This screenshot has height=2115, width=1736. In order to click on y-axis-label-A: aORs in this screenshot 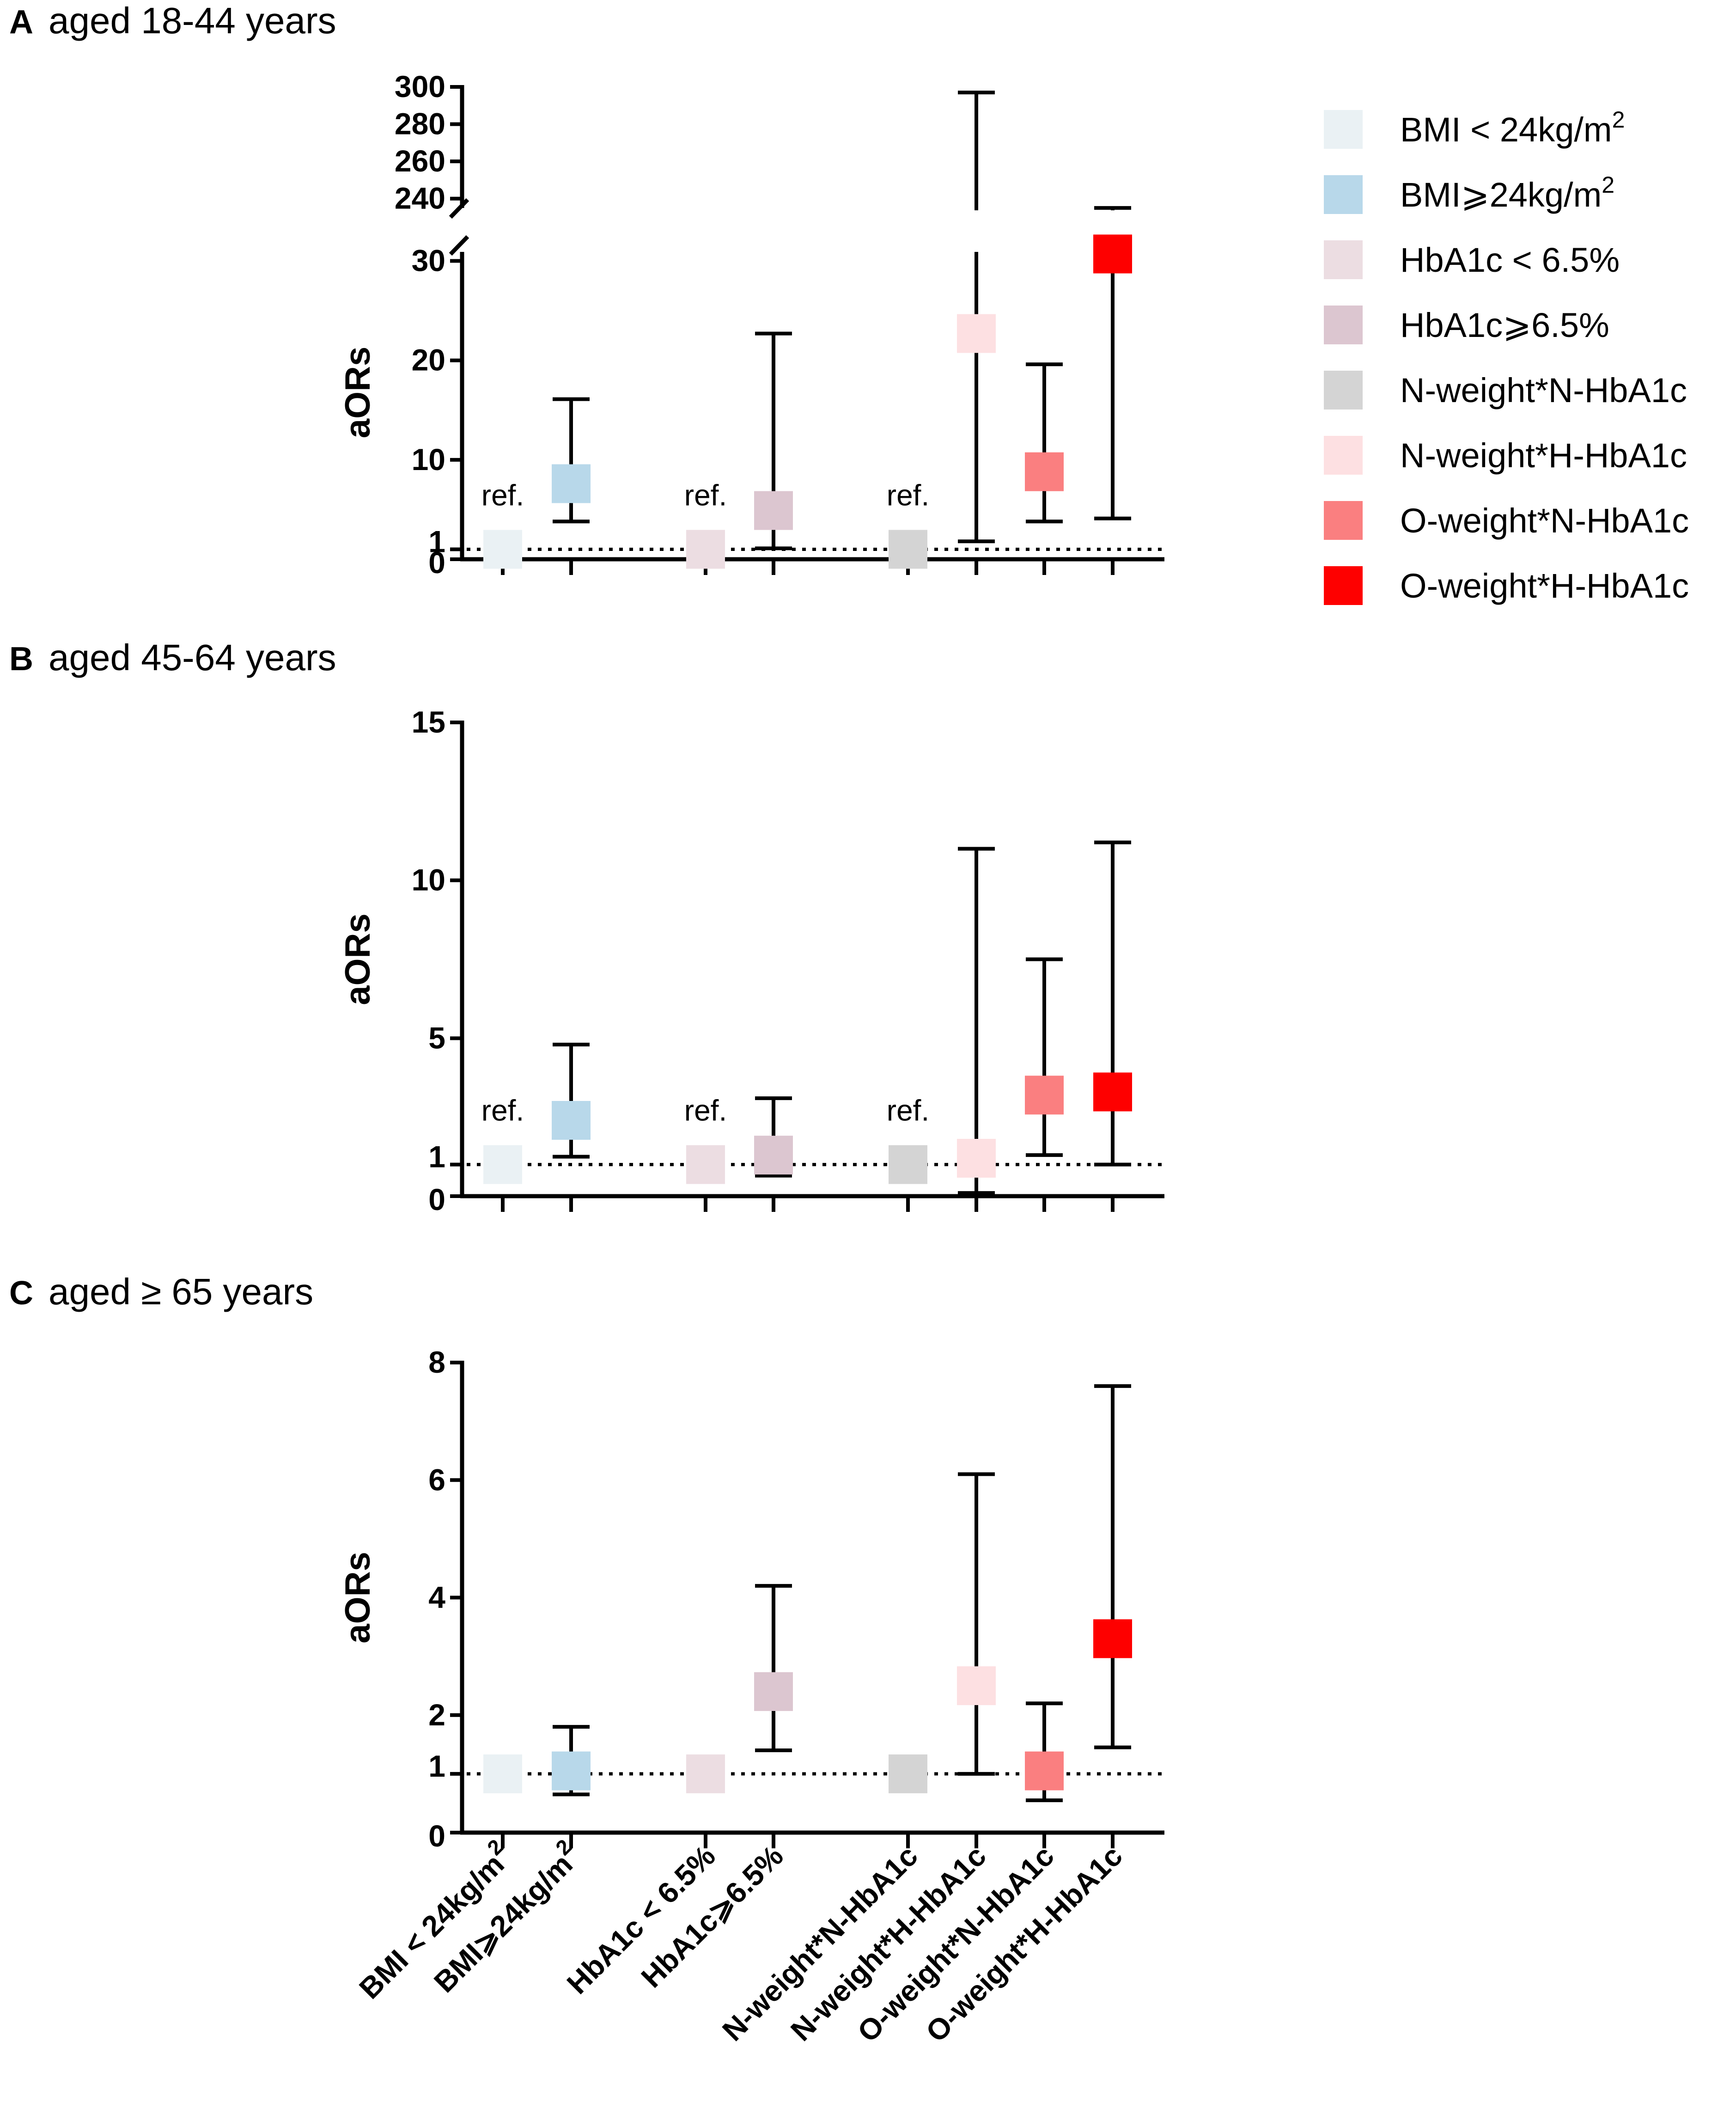, I will do `click(358, 393)`.